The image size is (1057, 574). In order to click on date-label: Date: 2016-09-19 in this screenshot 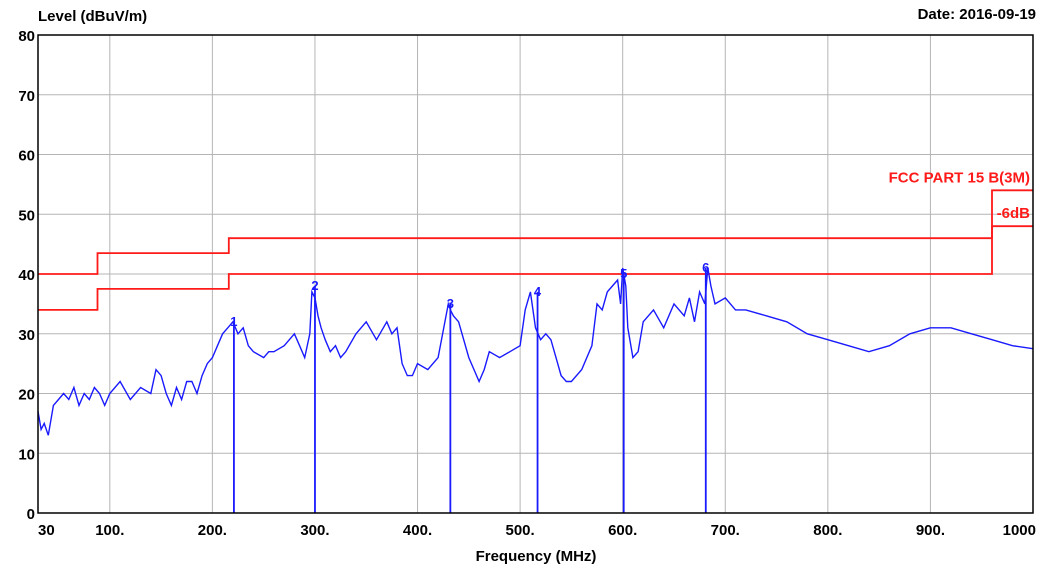, I will do `click(977, 14)`.